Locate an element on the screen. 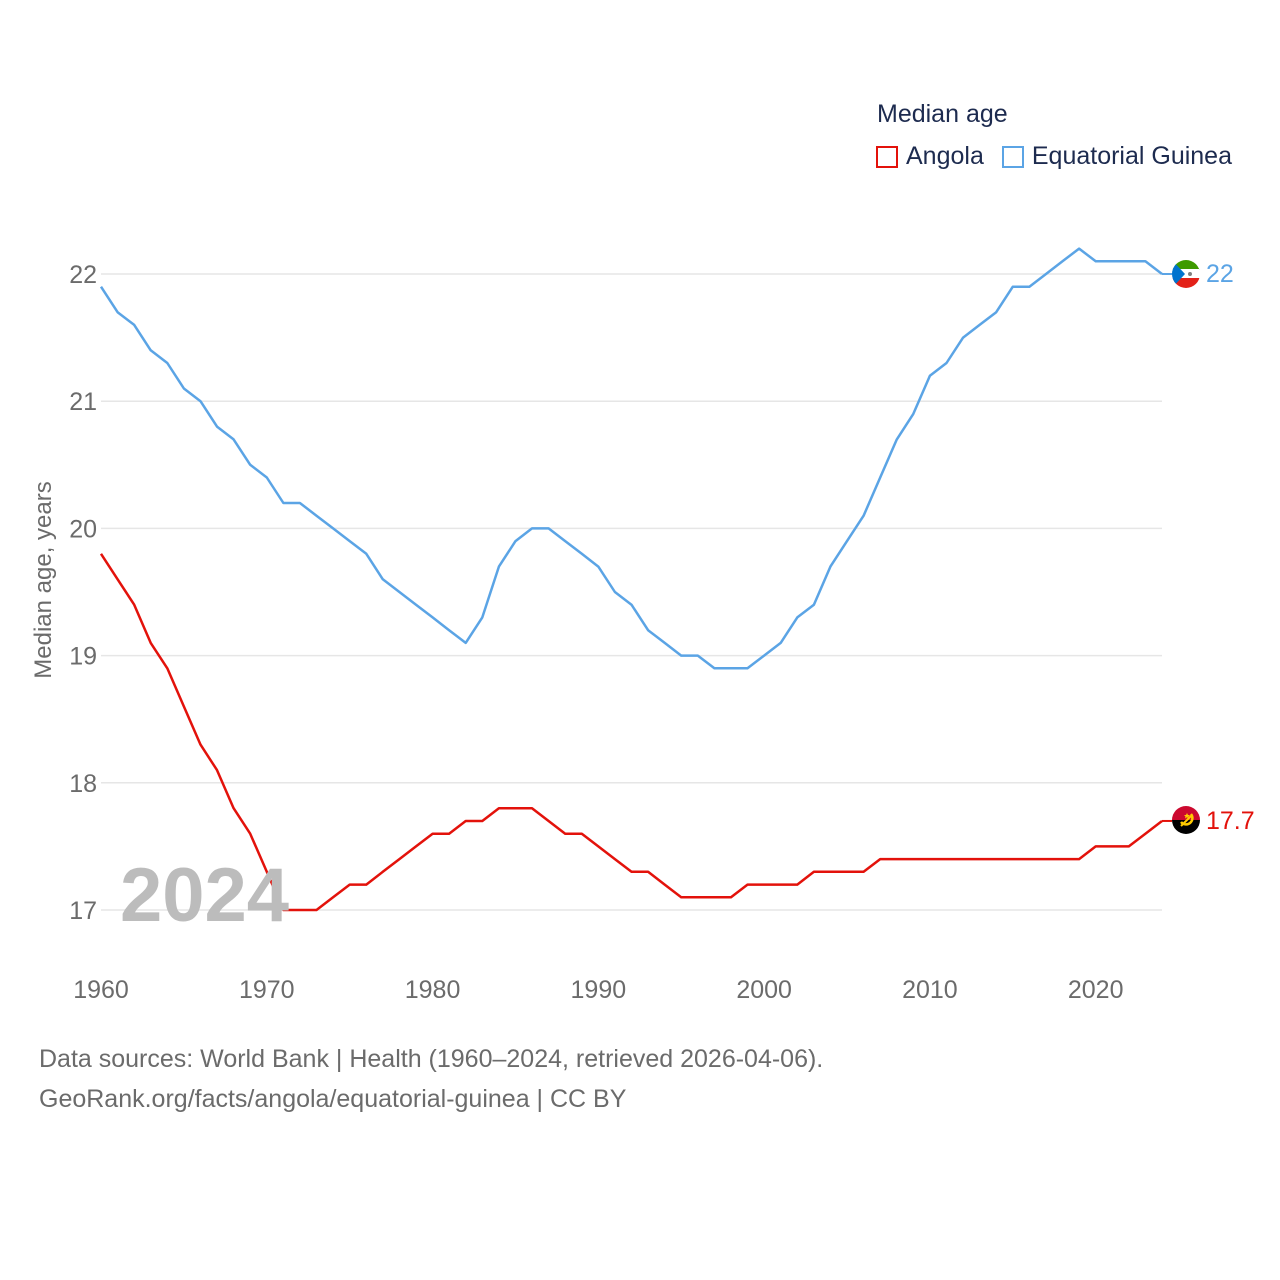  end-value-label-equatorial-guinea: 22 is located at coordinates (1220, 274).